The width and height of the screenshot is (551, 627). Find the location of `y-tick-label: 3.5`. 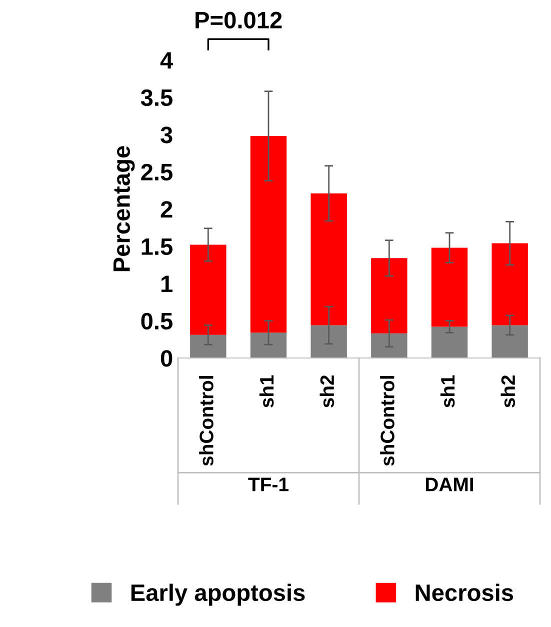

y-tick-label: 3.5 is located at coordinates (156, 97).